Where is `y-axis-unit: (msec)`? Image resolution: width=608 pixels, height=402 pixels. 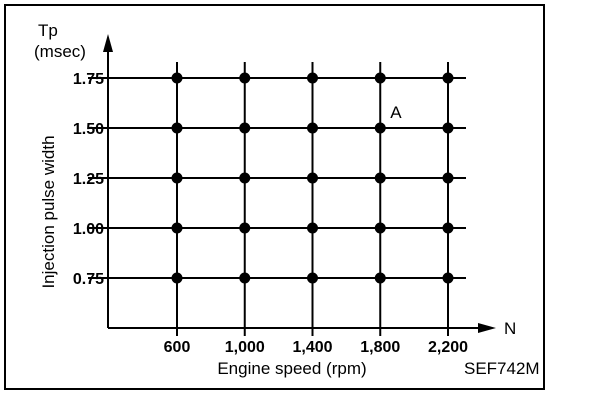
y-axis-unit: (msec) is located at coordinates (60, 51).